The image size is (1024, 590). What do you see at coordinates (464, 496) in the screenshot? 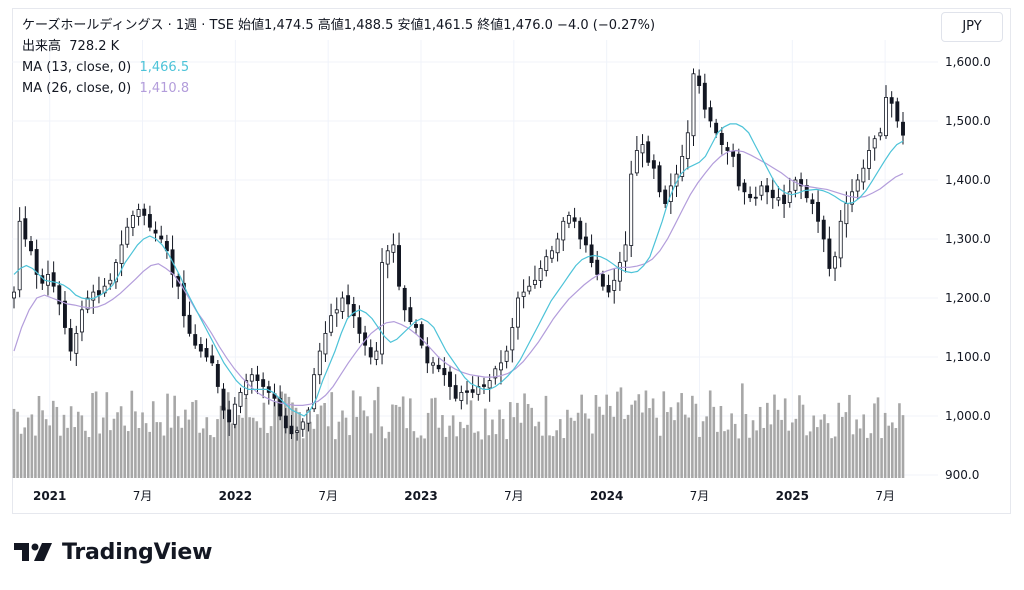
I see `time-axis: 2021 7月 2022 7月 2023 7月 2024 7月 2025 7月` at bounding box center [464, 496].